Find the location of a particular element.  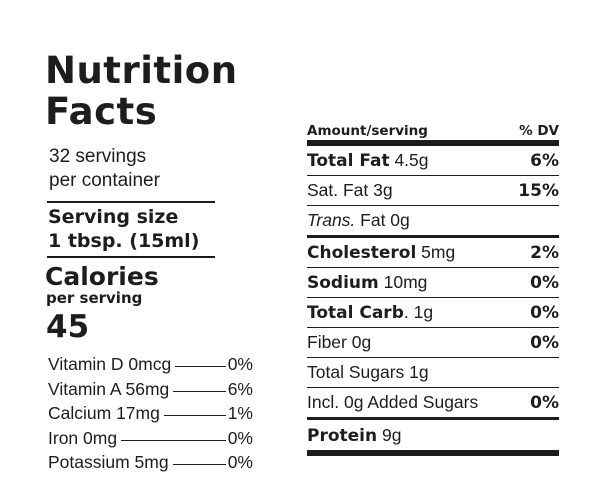

thick-divider-bottom is located at coordinates (433, 453).